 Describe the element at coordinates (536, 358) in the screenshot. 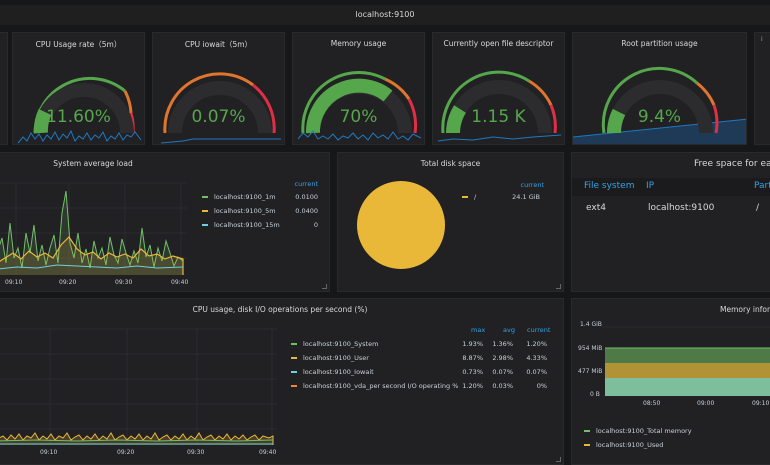

I see `legend-current: 4.33%` at that location.